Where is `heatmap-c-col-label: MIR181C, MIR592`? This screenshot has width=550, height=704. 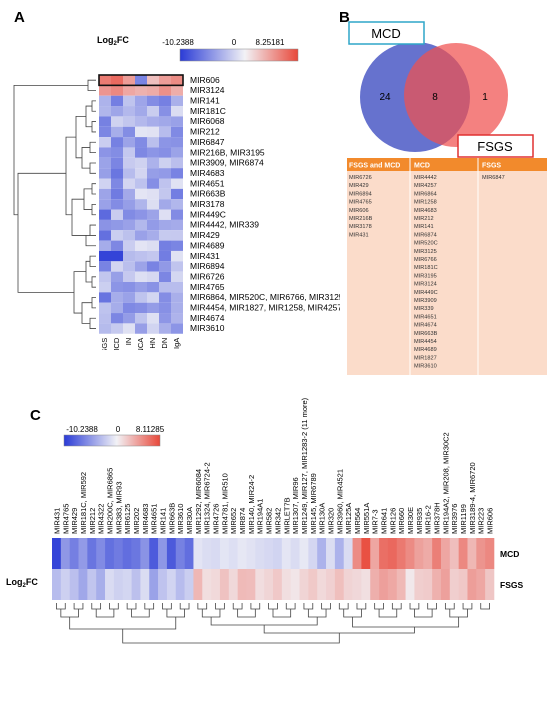 heatmap-c-col-label: MIR181C, MIR592 is located at coordinates (83, 503).